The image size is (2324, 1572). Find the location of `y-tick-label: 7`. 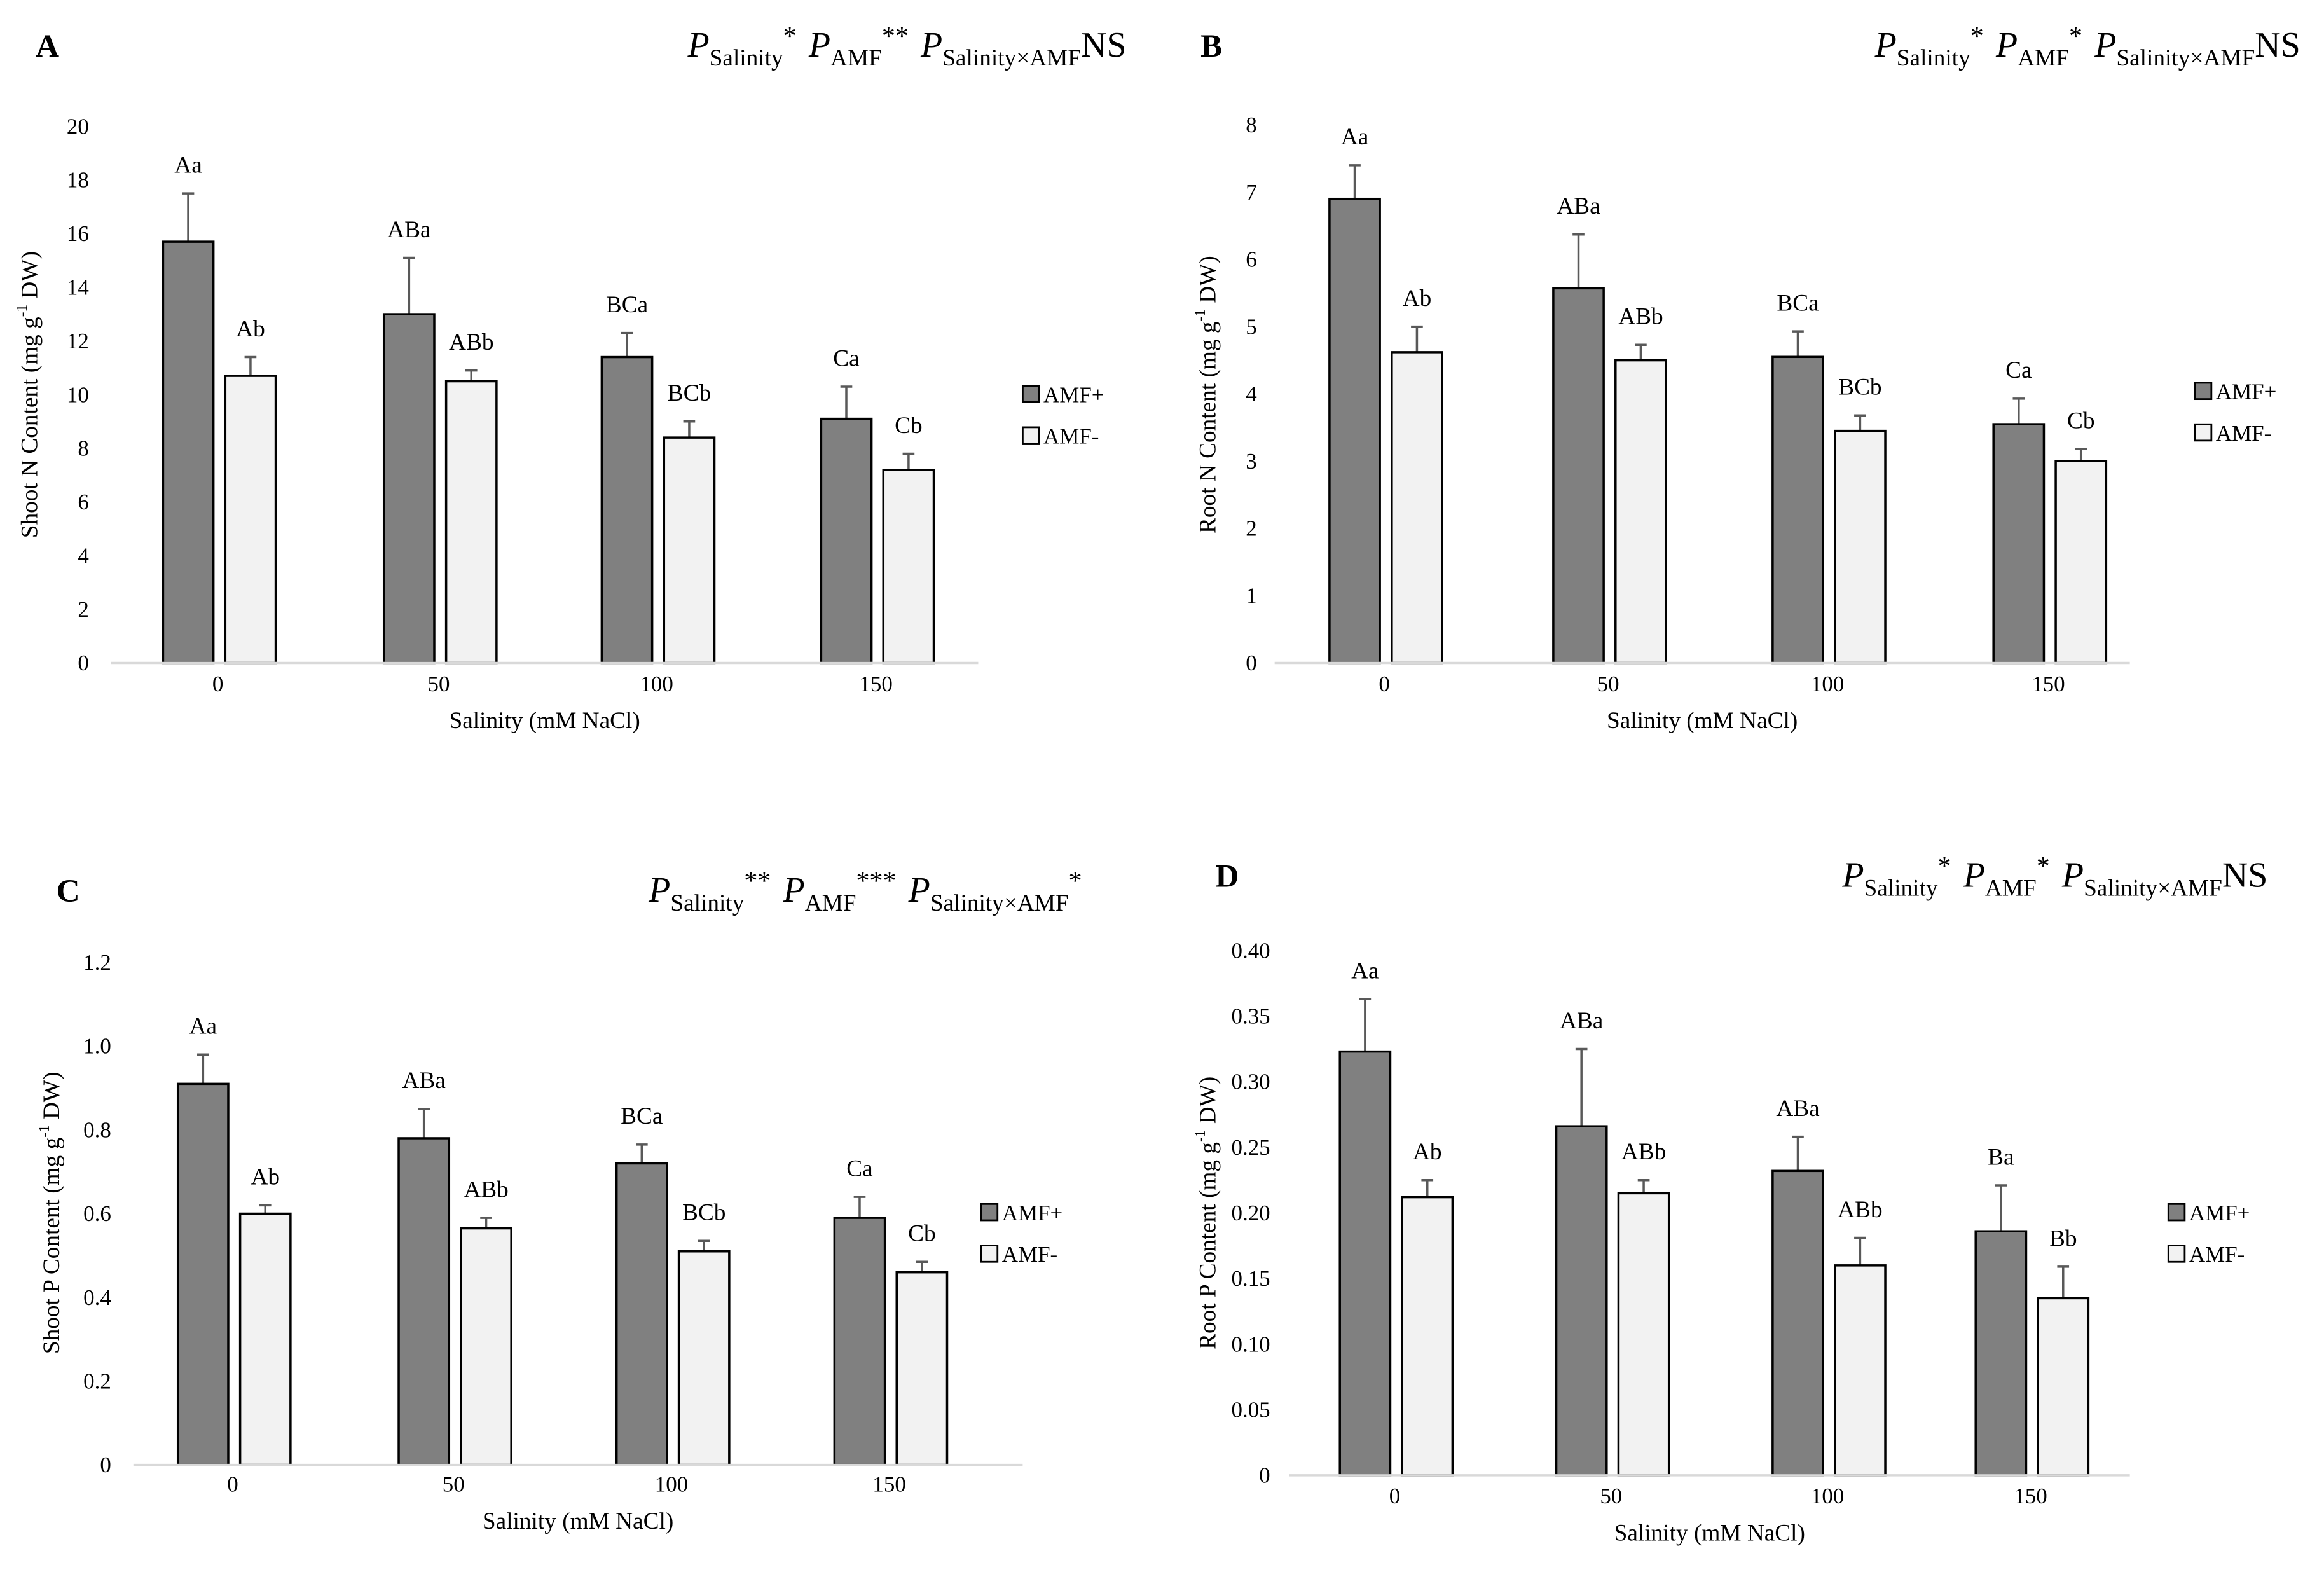

y-tick-label: 7 is located at coordinates (1251, 192).